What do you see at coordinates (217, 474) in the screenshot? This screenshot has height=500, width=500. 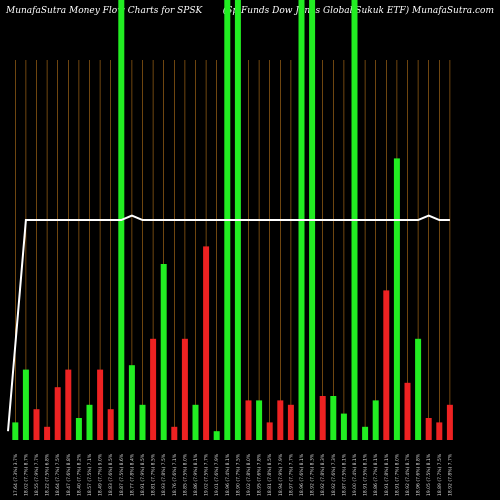 I see `x-tick-label: 19.01 (7.6%) 7.9%` at bounding box center [217, 474].